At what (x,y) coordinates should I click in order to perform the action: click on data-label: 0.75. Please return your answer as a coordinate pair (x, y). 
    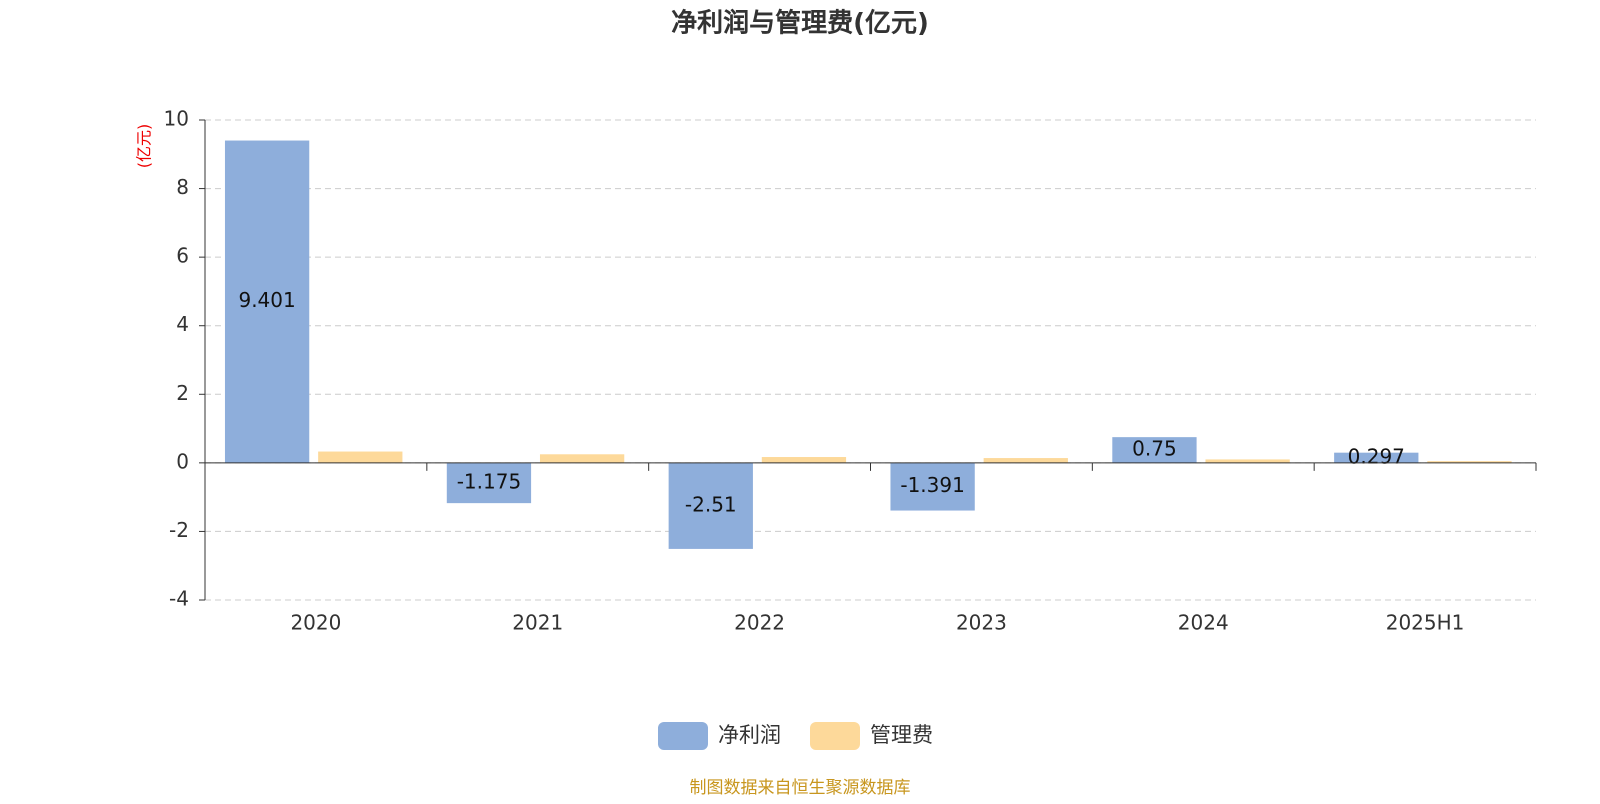
    Looking at the image, I should click on (1154, 449).